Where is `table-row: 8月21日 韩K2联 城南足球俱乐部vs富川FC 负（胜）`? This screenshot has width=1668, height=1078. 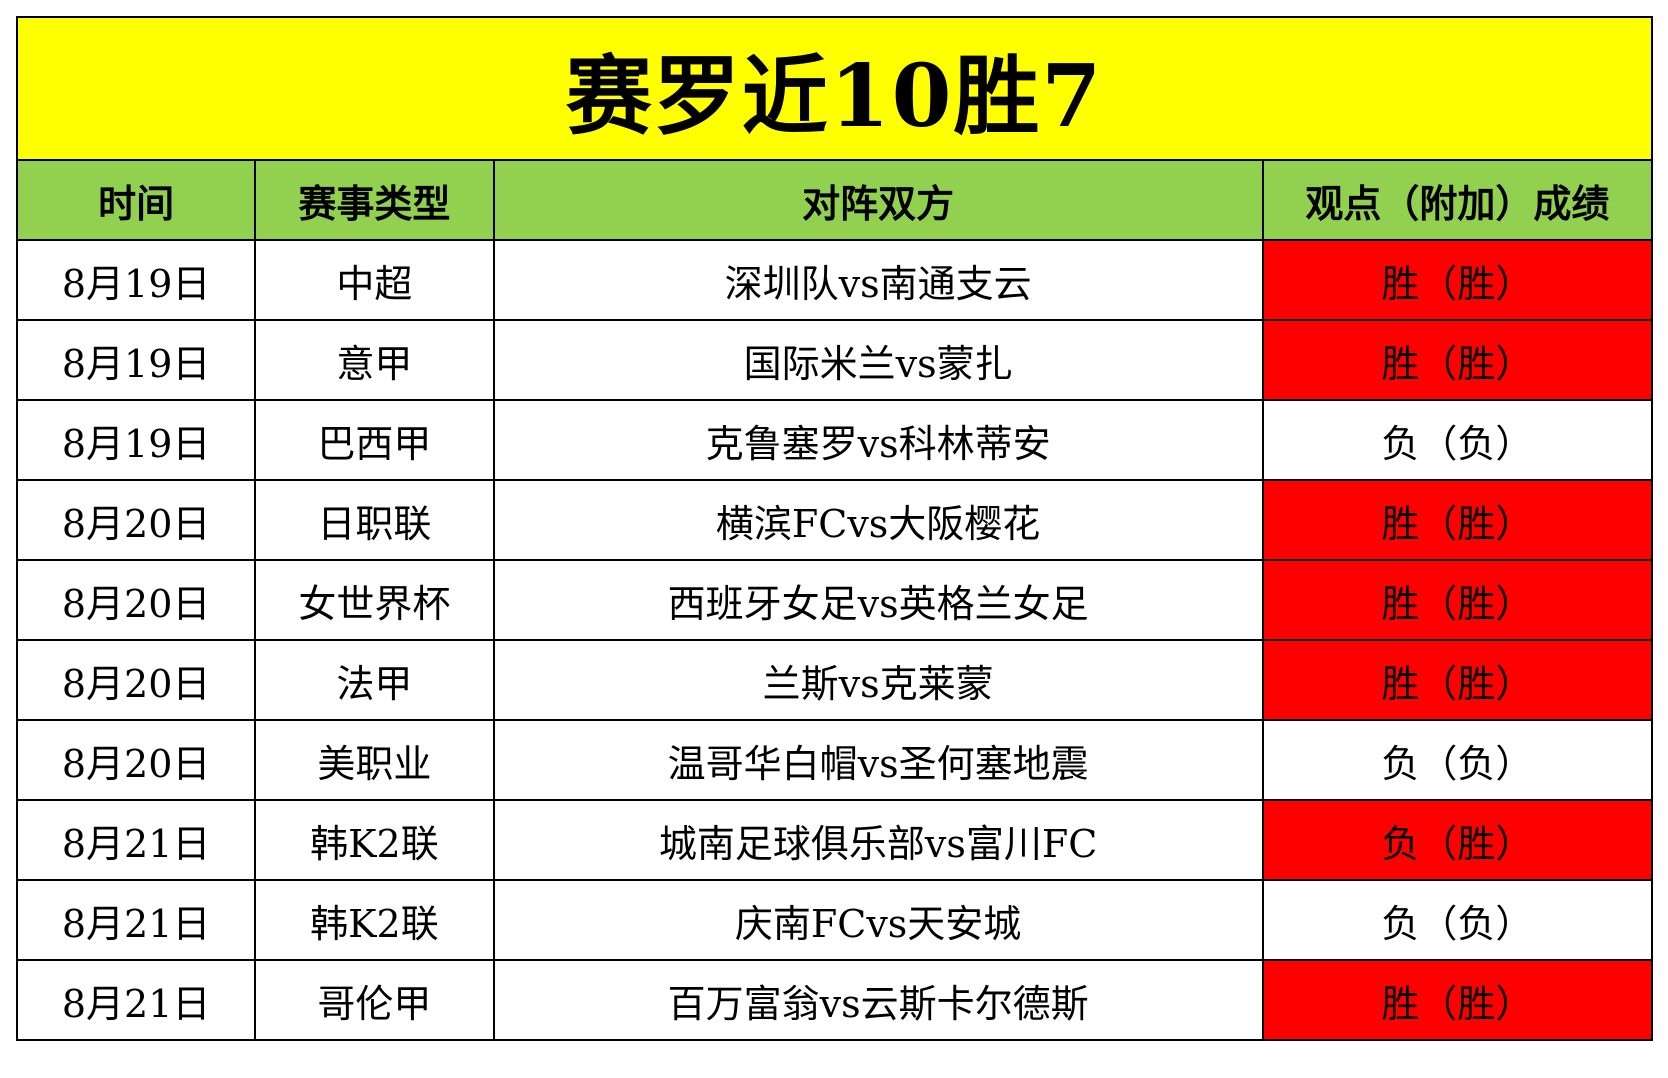
table-row: 8月21日 韩K2联 城南足球俱乐部vs富川FC 负（胜） is located at coordinates (834, 840).